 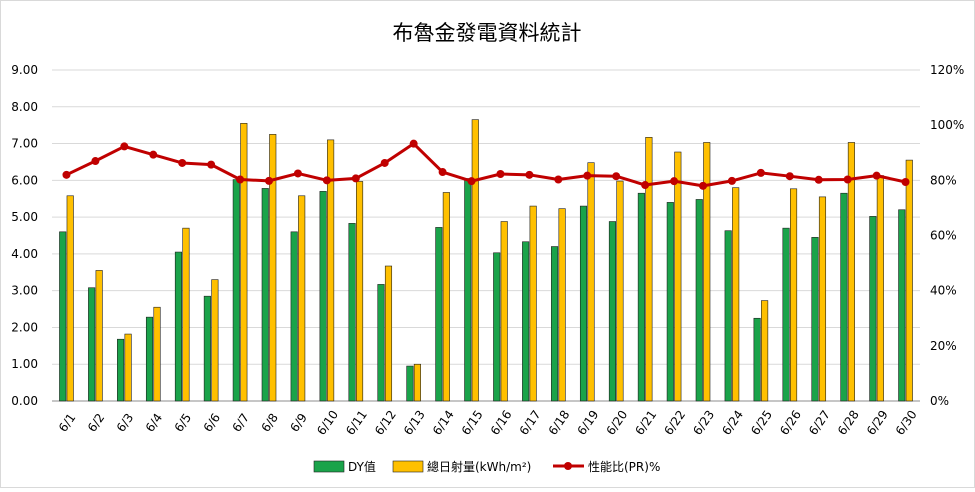 I want to click on chart-title: 布魯金發電資料統計, so click(x=487, y=33).